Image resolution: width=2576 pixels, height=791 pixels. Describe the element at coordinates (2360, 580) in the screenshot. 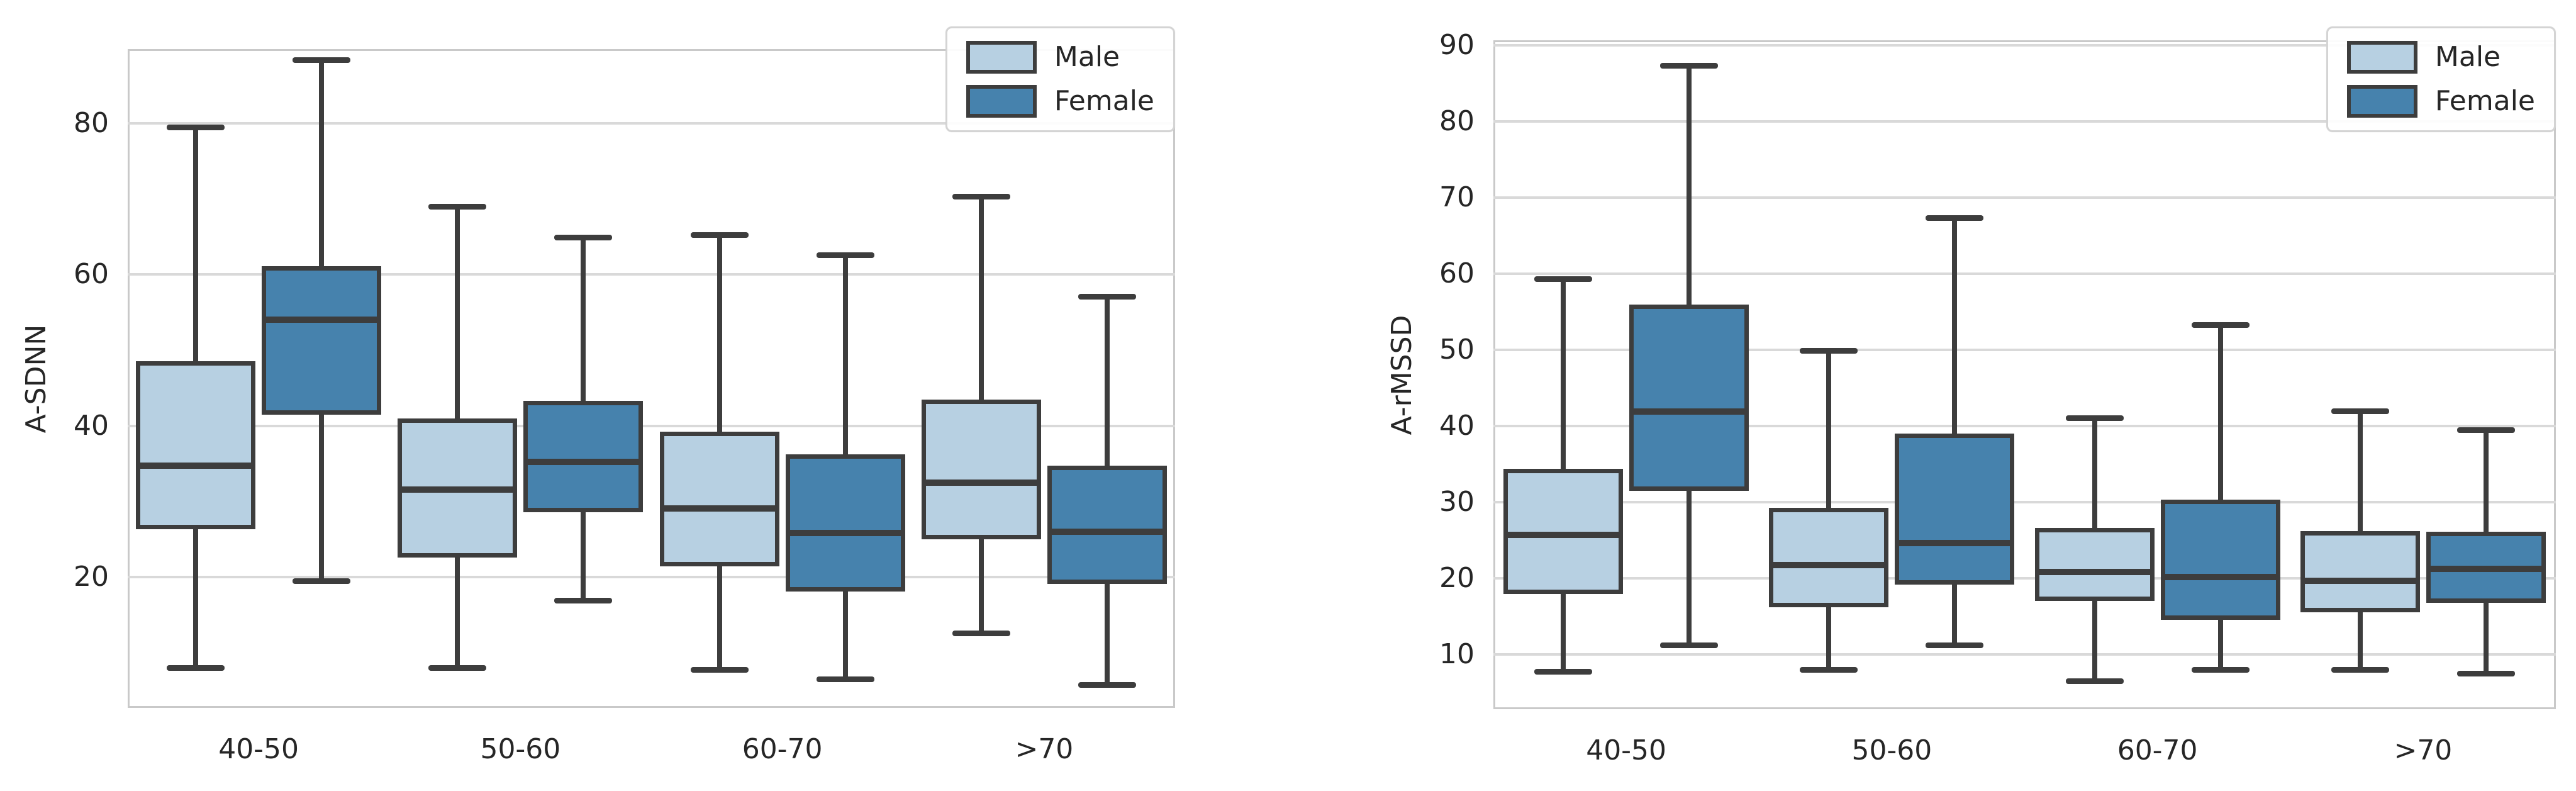

I see `median-male-gt70` at that location.